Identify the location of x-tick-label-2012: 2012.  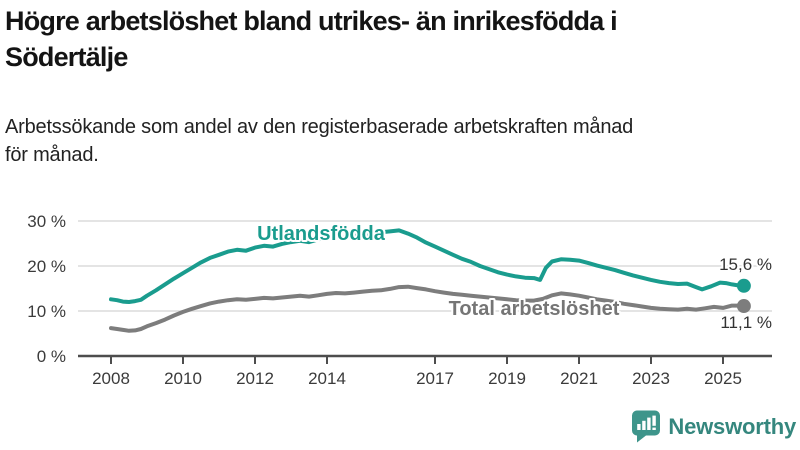
(255, 378).